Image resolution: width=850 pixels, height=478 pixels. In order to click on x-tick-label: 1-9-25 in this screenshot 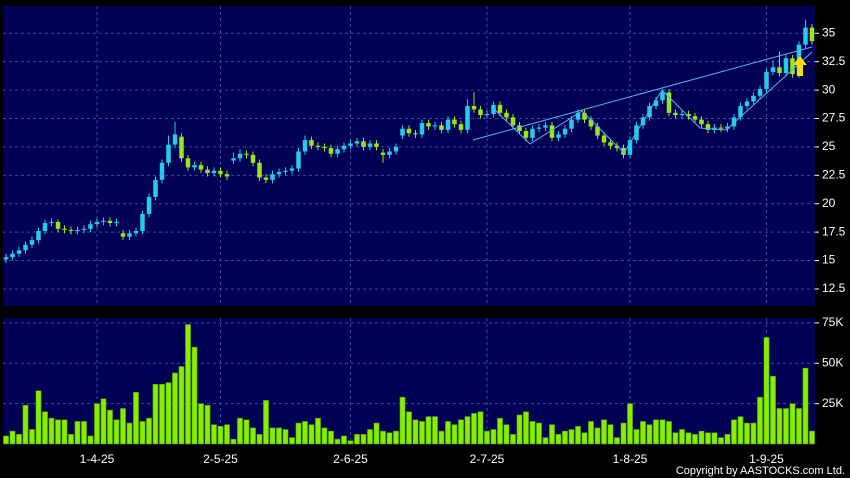, I will do `click(766, 459)`.